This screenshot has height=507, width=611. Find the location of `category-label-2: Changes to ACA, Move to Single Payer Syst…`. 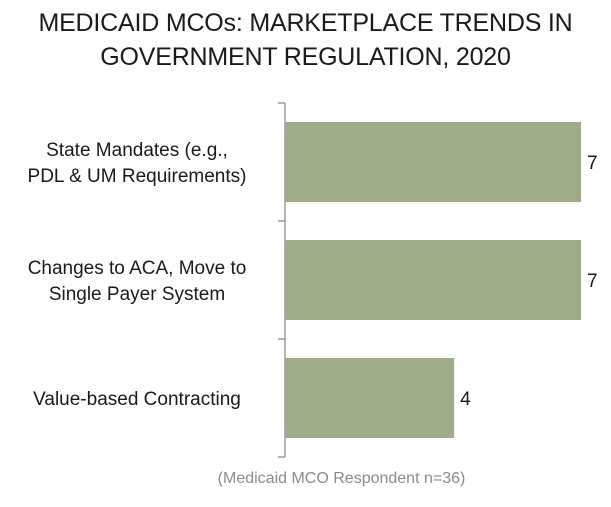

category-label-2: Changes to ACA, Move to Single Payer Syst… is located at coordinates (137, 281).